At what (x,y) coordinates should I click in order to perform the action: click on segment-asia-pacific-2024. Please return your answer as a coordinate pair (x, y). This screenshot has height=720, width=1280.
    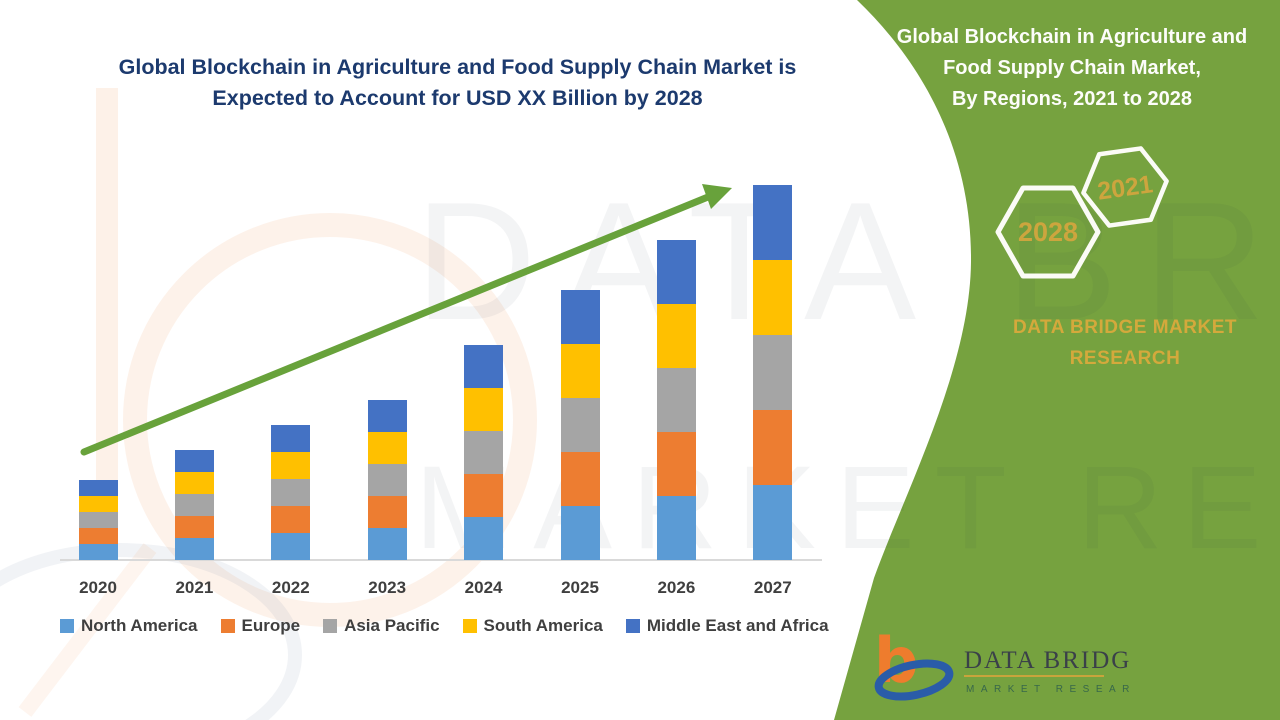
    Looking at the image, I should click on (484, 452).